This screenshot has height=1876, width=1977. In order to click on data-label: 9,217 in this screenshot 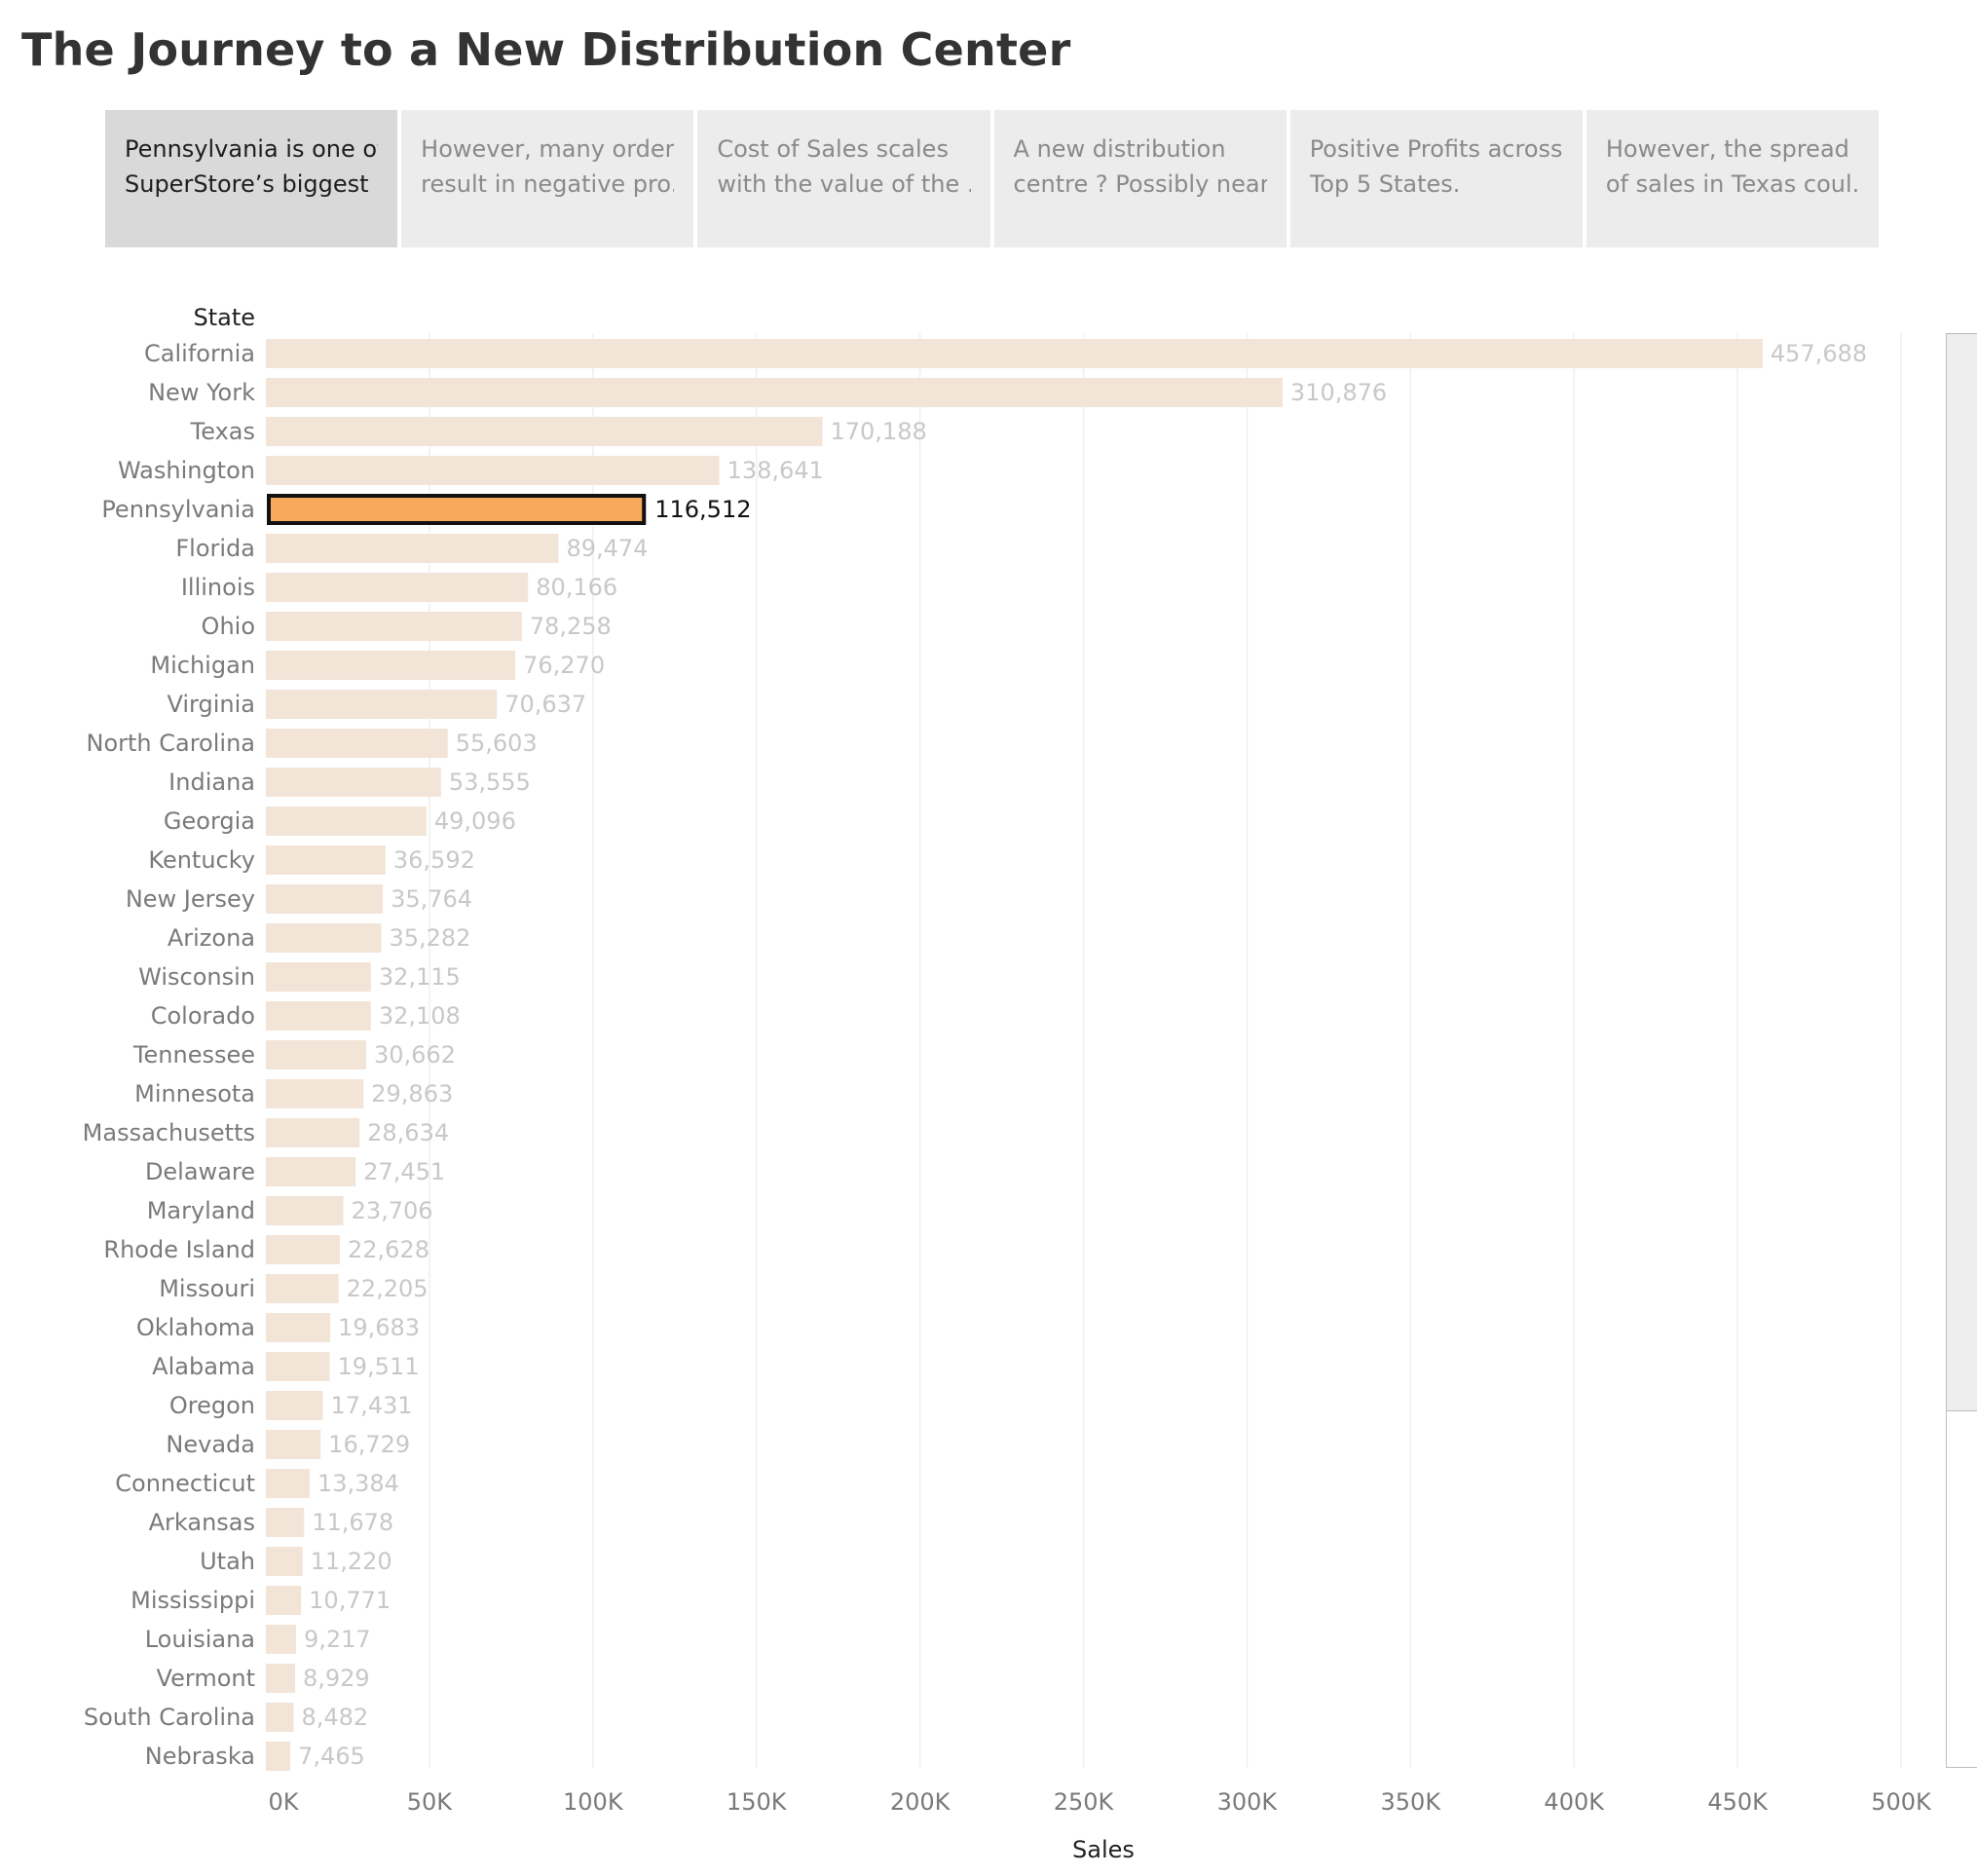, I will do `click(337, 1639)`.